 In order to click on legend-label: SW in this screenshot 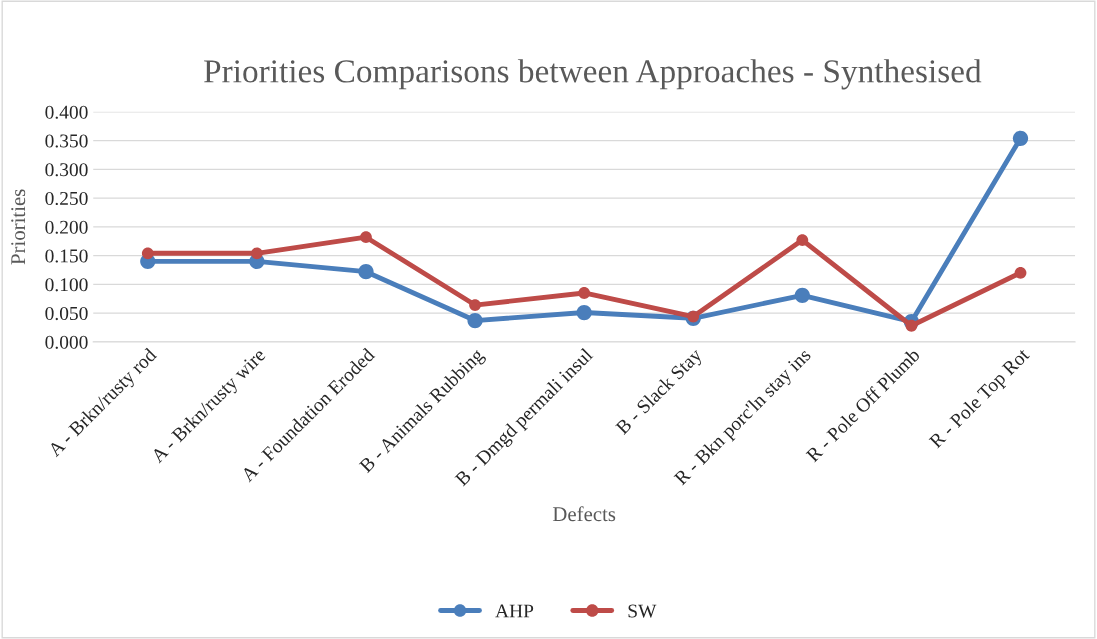, I will do `click(642, 611)`.